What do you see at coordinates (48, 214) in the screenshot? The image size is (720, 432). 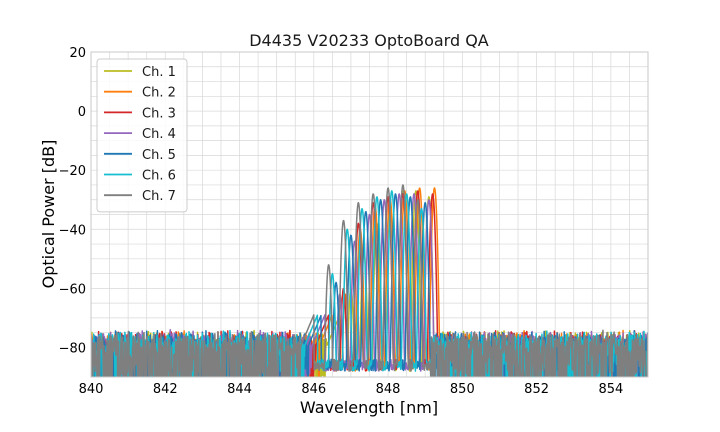 I see `y-axis-title: Optical Power [dB]` at bounding box center [48, 214].